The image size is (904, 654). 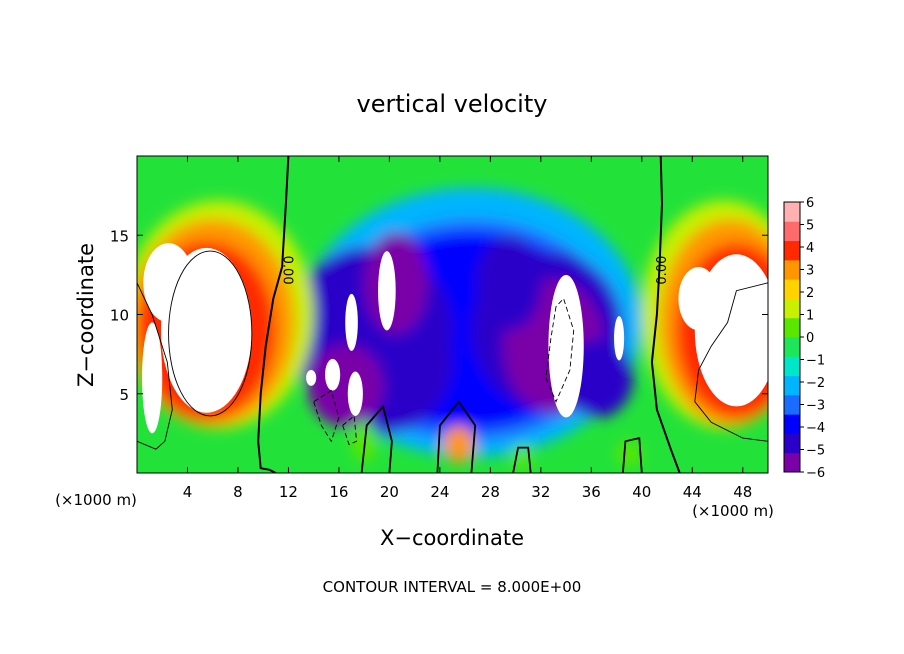 What do you see at coordinates (238, 492) in the screenshot?
I see `x-tick-label: 8` at bounding box center [238, 492].